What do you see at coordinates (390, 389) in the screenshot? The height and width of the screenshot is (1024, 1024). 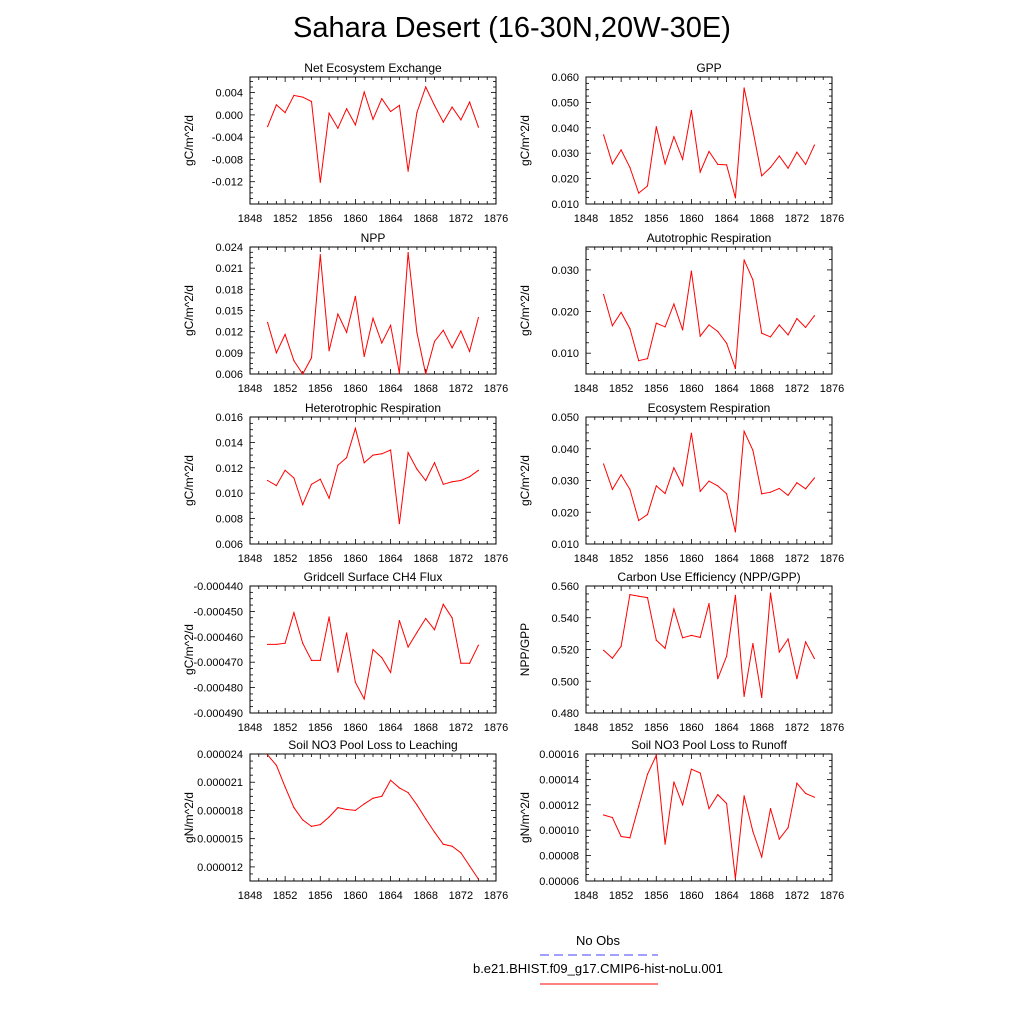 I see `x-tick-label: 1864` at bounding box center [390, 389].